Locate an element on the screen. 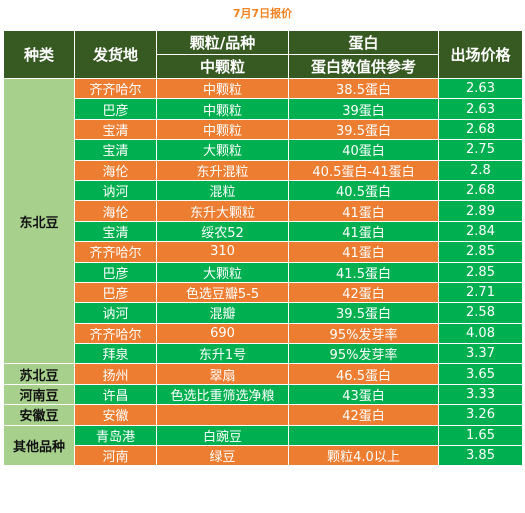 Image resolution: width=525 pixels, height=513 pixels. origin-cell: 扬州 is located at coordinates (115, 374).